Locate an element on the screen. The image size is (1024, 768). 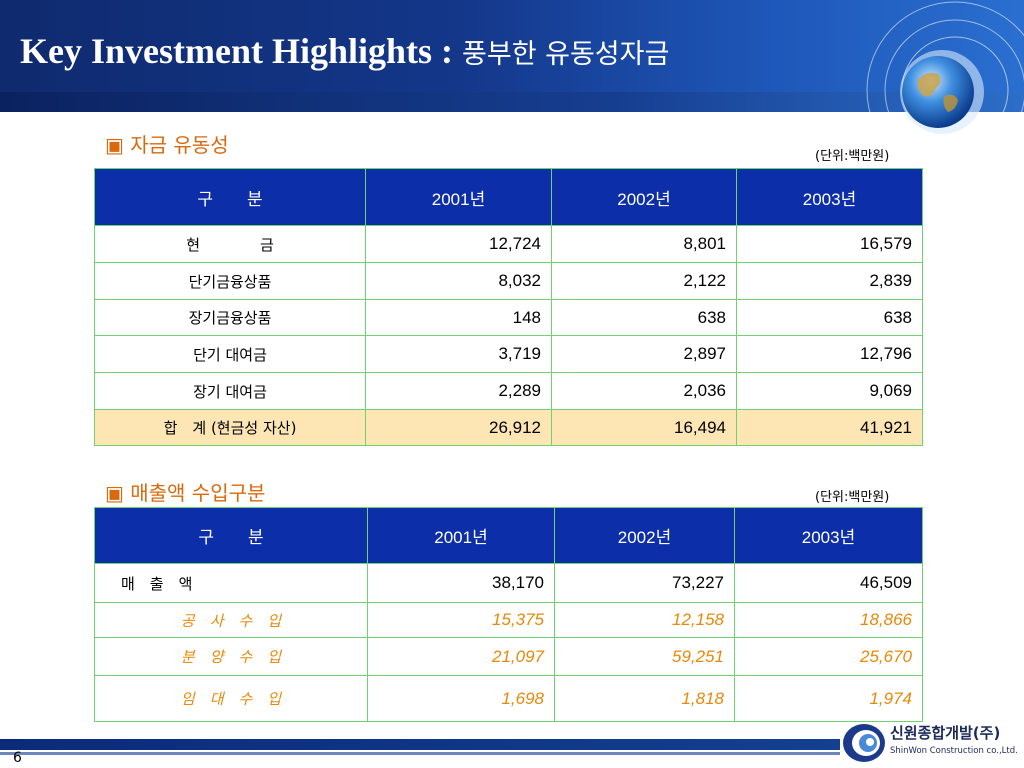
company-name-ko: 신원종합개발(주) is located at coordinates (945, 733).